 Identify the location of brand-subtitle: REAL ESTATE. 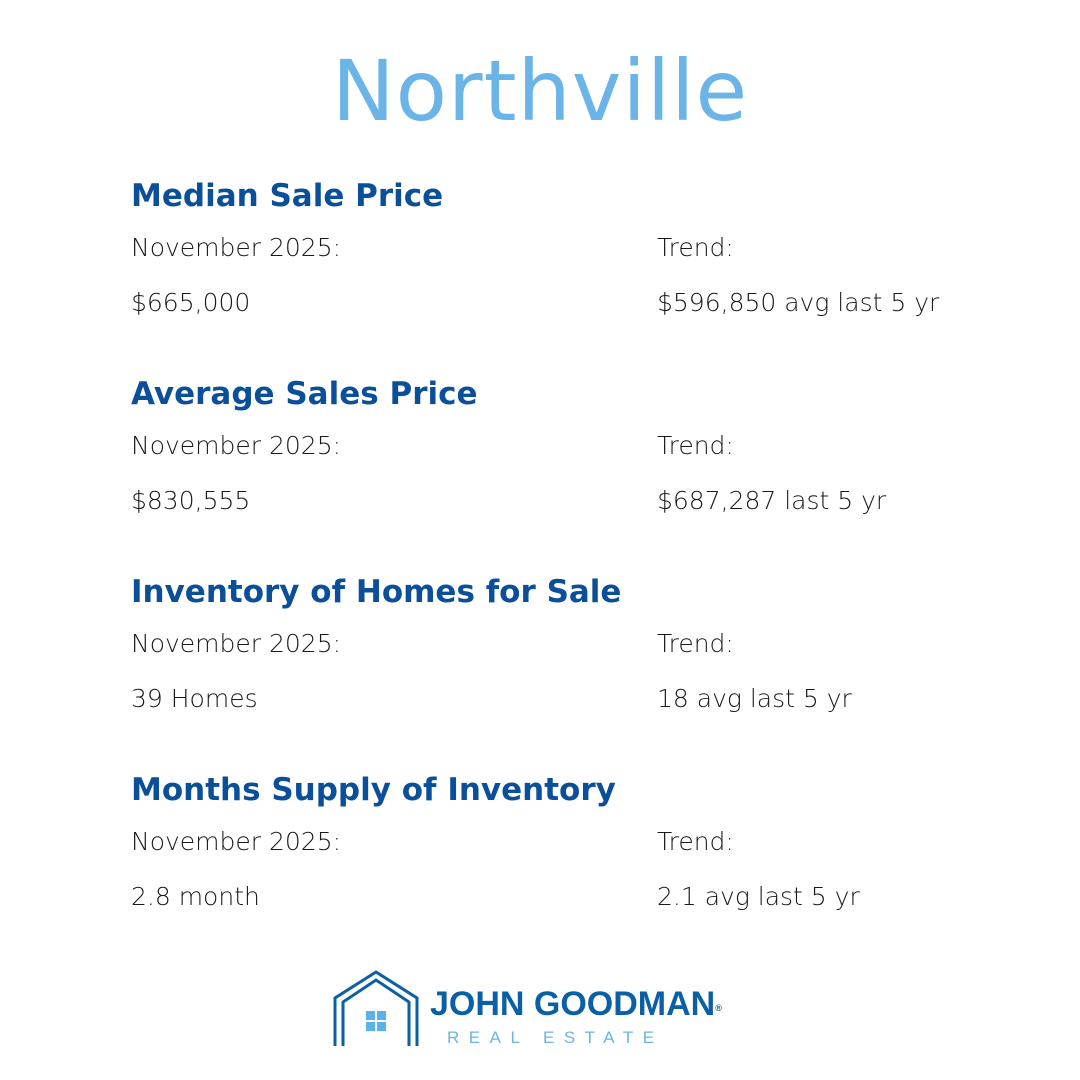
(555, 1037).